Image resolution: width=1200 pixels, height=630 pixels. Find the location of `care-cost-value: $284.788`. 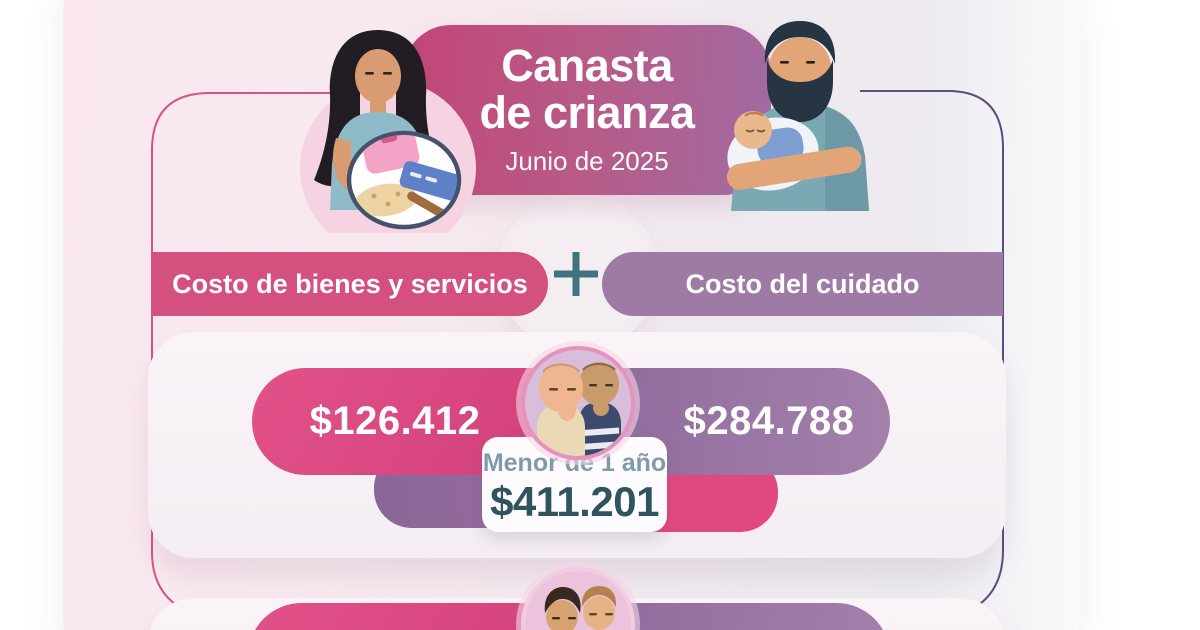

care-cost-value: $284.788 is located at coordinates (769, 421).